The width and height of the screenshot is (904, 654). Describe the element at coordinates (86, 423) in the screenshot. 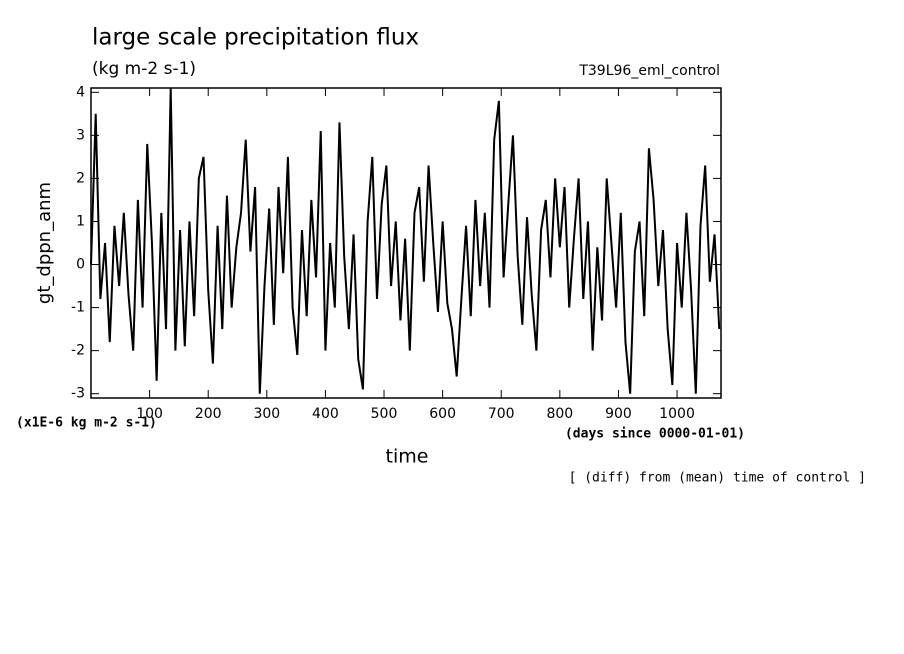

I see `y-unit-label: (x1E-6 kg m-2 s-1)` at that location.